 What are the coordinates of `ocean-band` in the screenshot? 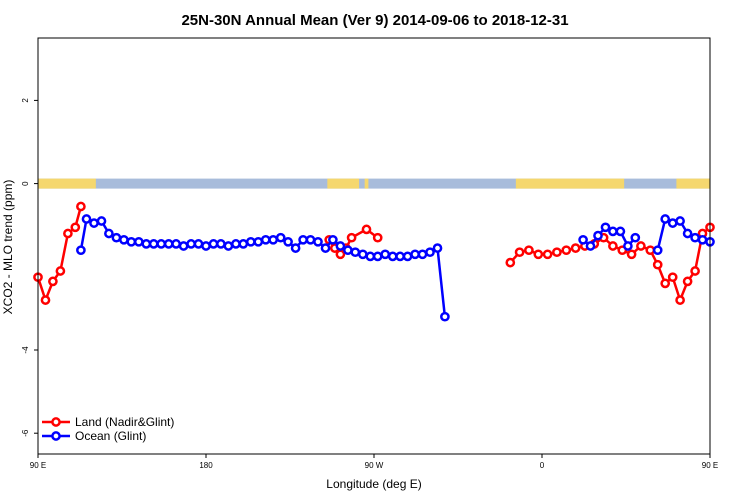 It's located at (374, 183).